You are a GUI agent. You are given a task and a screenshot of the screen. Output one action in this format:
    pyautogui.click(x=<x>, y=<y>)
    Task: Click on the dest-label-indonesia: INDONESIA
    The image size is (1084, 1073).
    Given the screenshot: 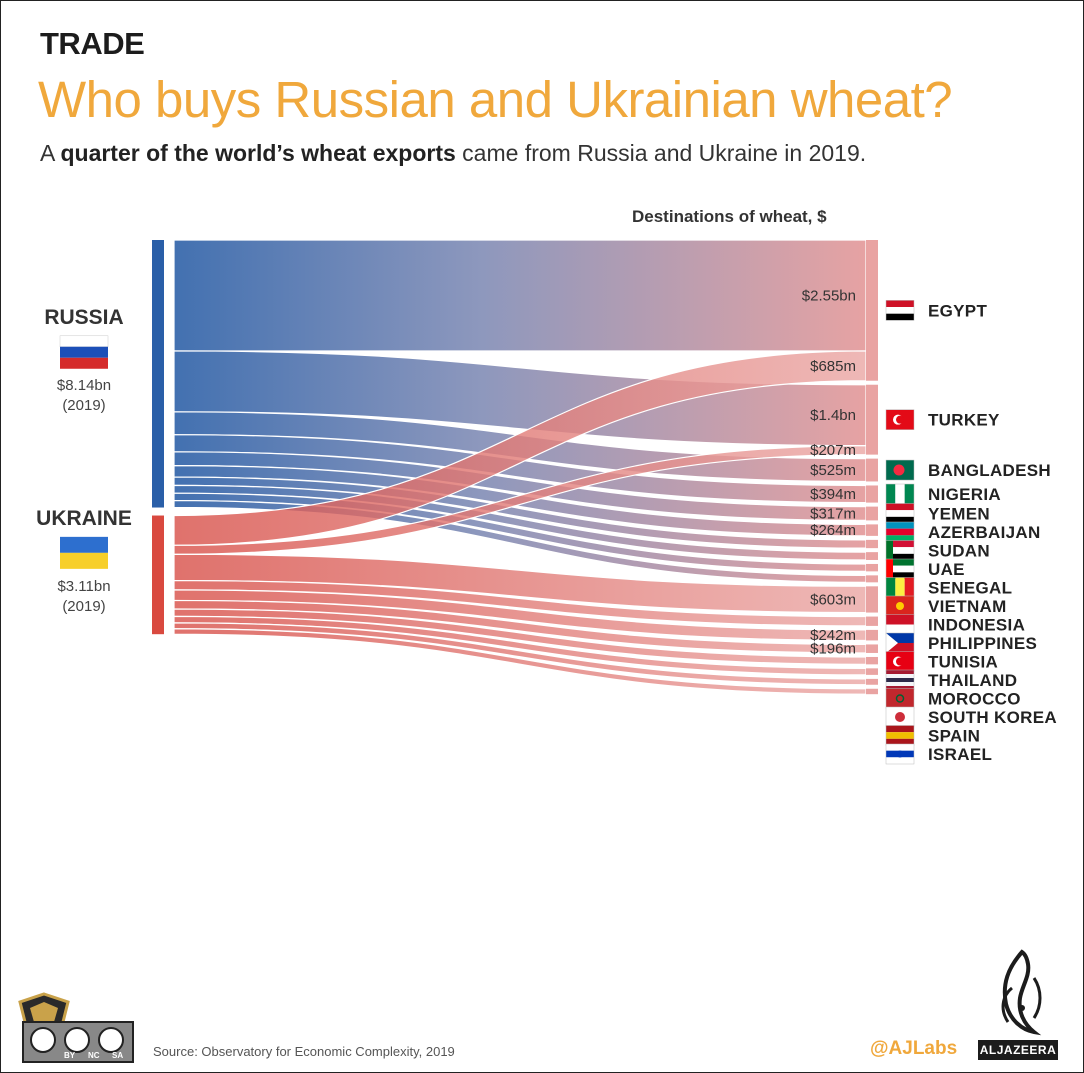 What is the action you would take?
    pyautogui.click(x=976, y=624)
    